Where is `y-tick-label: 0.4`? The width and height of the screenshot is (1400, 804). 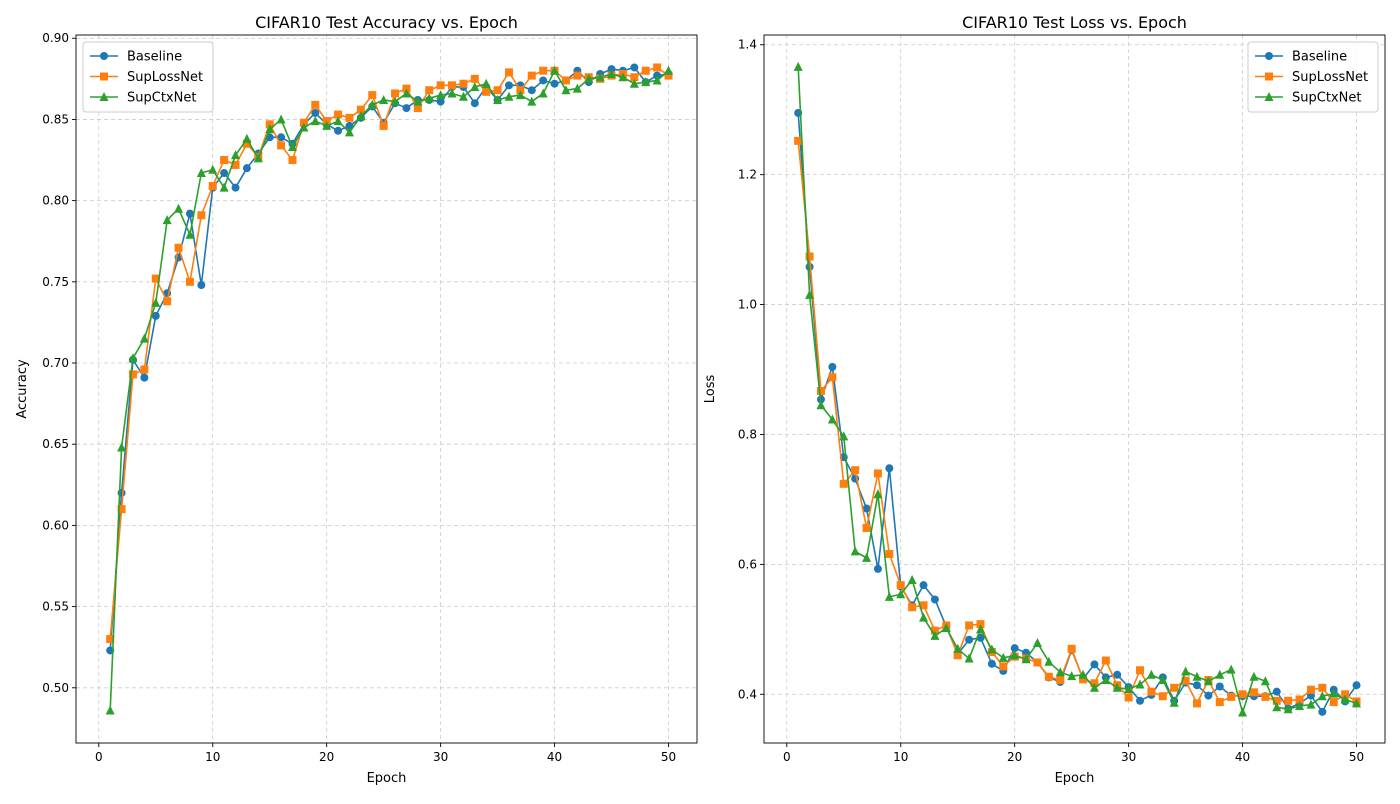
y-tick-label: 0.4 is located at coordinates (747, 694).